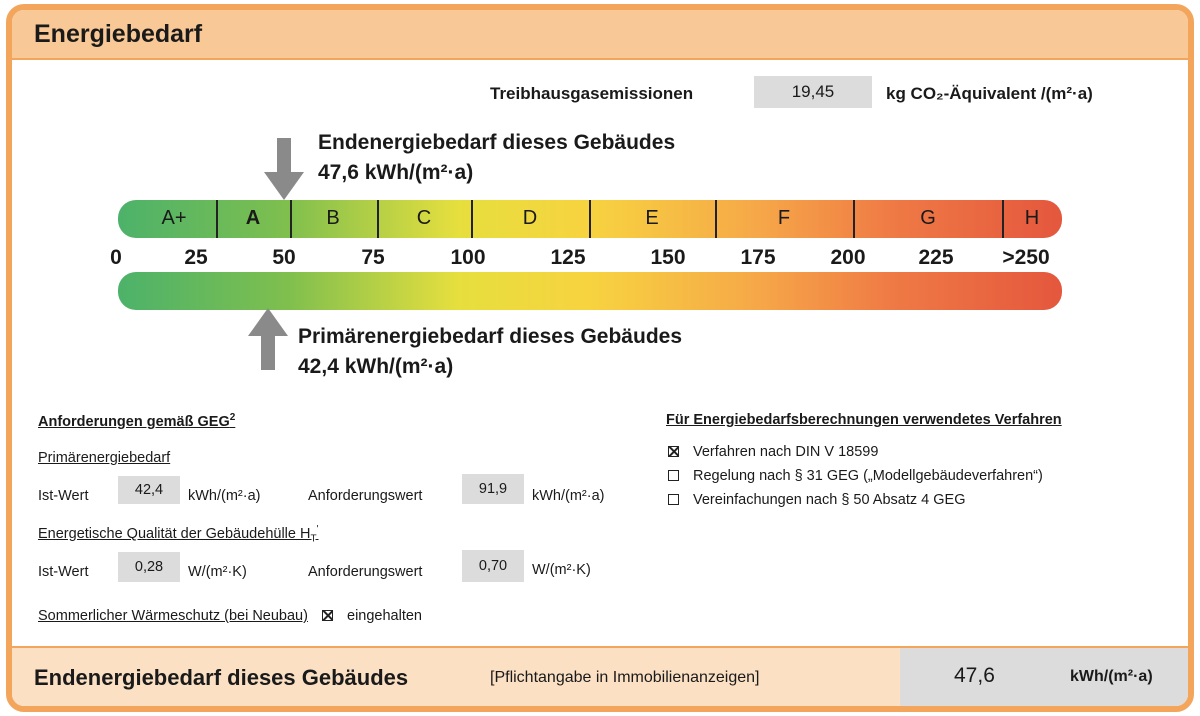  What do you see at coordinates (253, 218) in the screenshot?
I see `class-label: A` at bounding box center [253, 218].